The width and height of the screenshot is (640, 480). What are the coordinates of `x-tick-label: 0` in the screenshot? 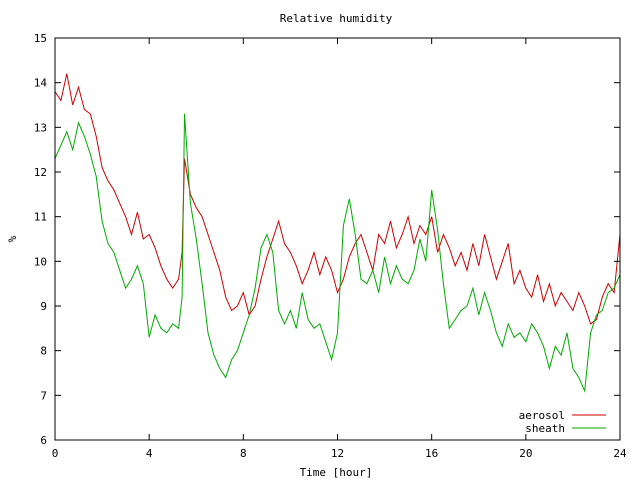 It's located at (55, 453).